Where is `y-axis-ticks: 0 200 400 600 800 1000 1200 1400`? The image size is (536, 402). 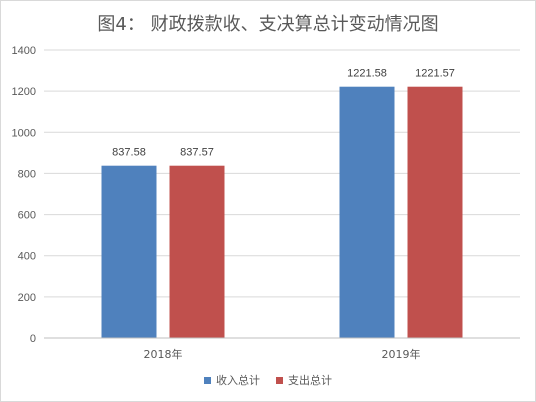
y-axis-ticks: 0 200 400 600 800 1000 1200 1400 is located at coordinates (24, 195).